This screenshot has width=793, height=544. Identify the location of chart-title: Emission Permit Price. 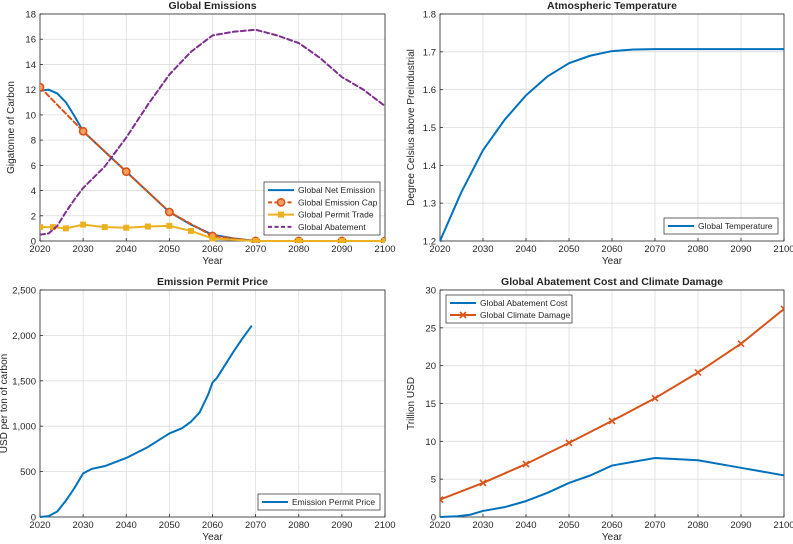
(212, 282).